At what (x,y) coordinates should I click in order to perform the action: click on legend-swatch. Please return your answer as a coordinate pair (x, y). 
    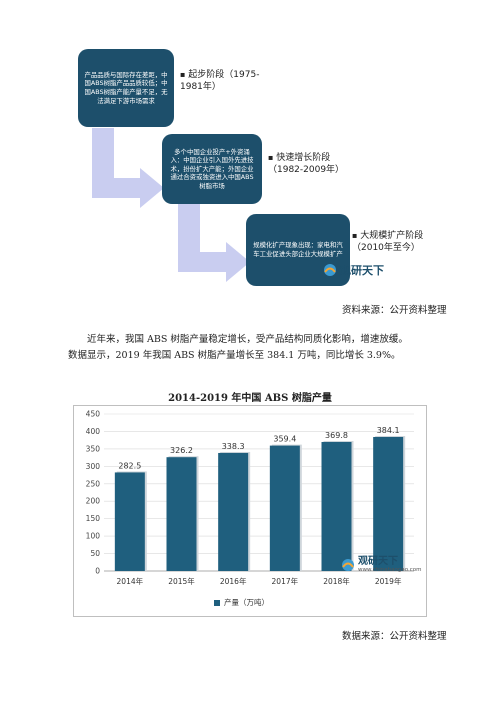
    Looking at the image, I should click on (217, 602).